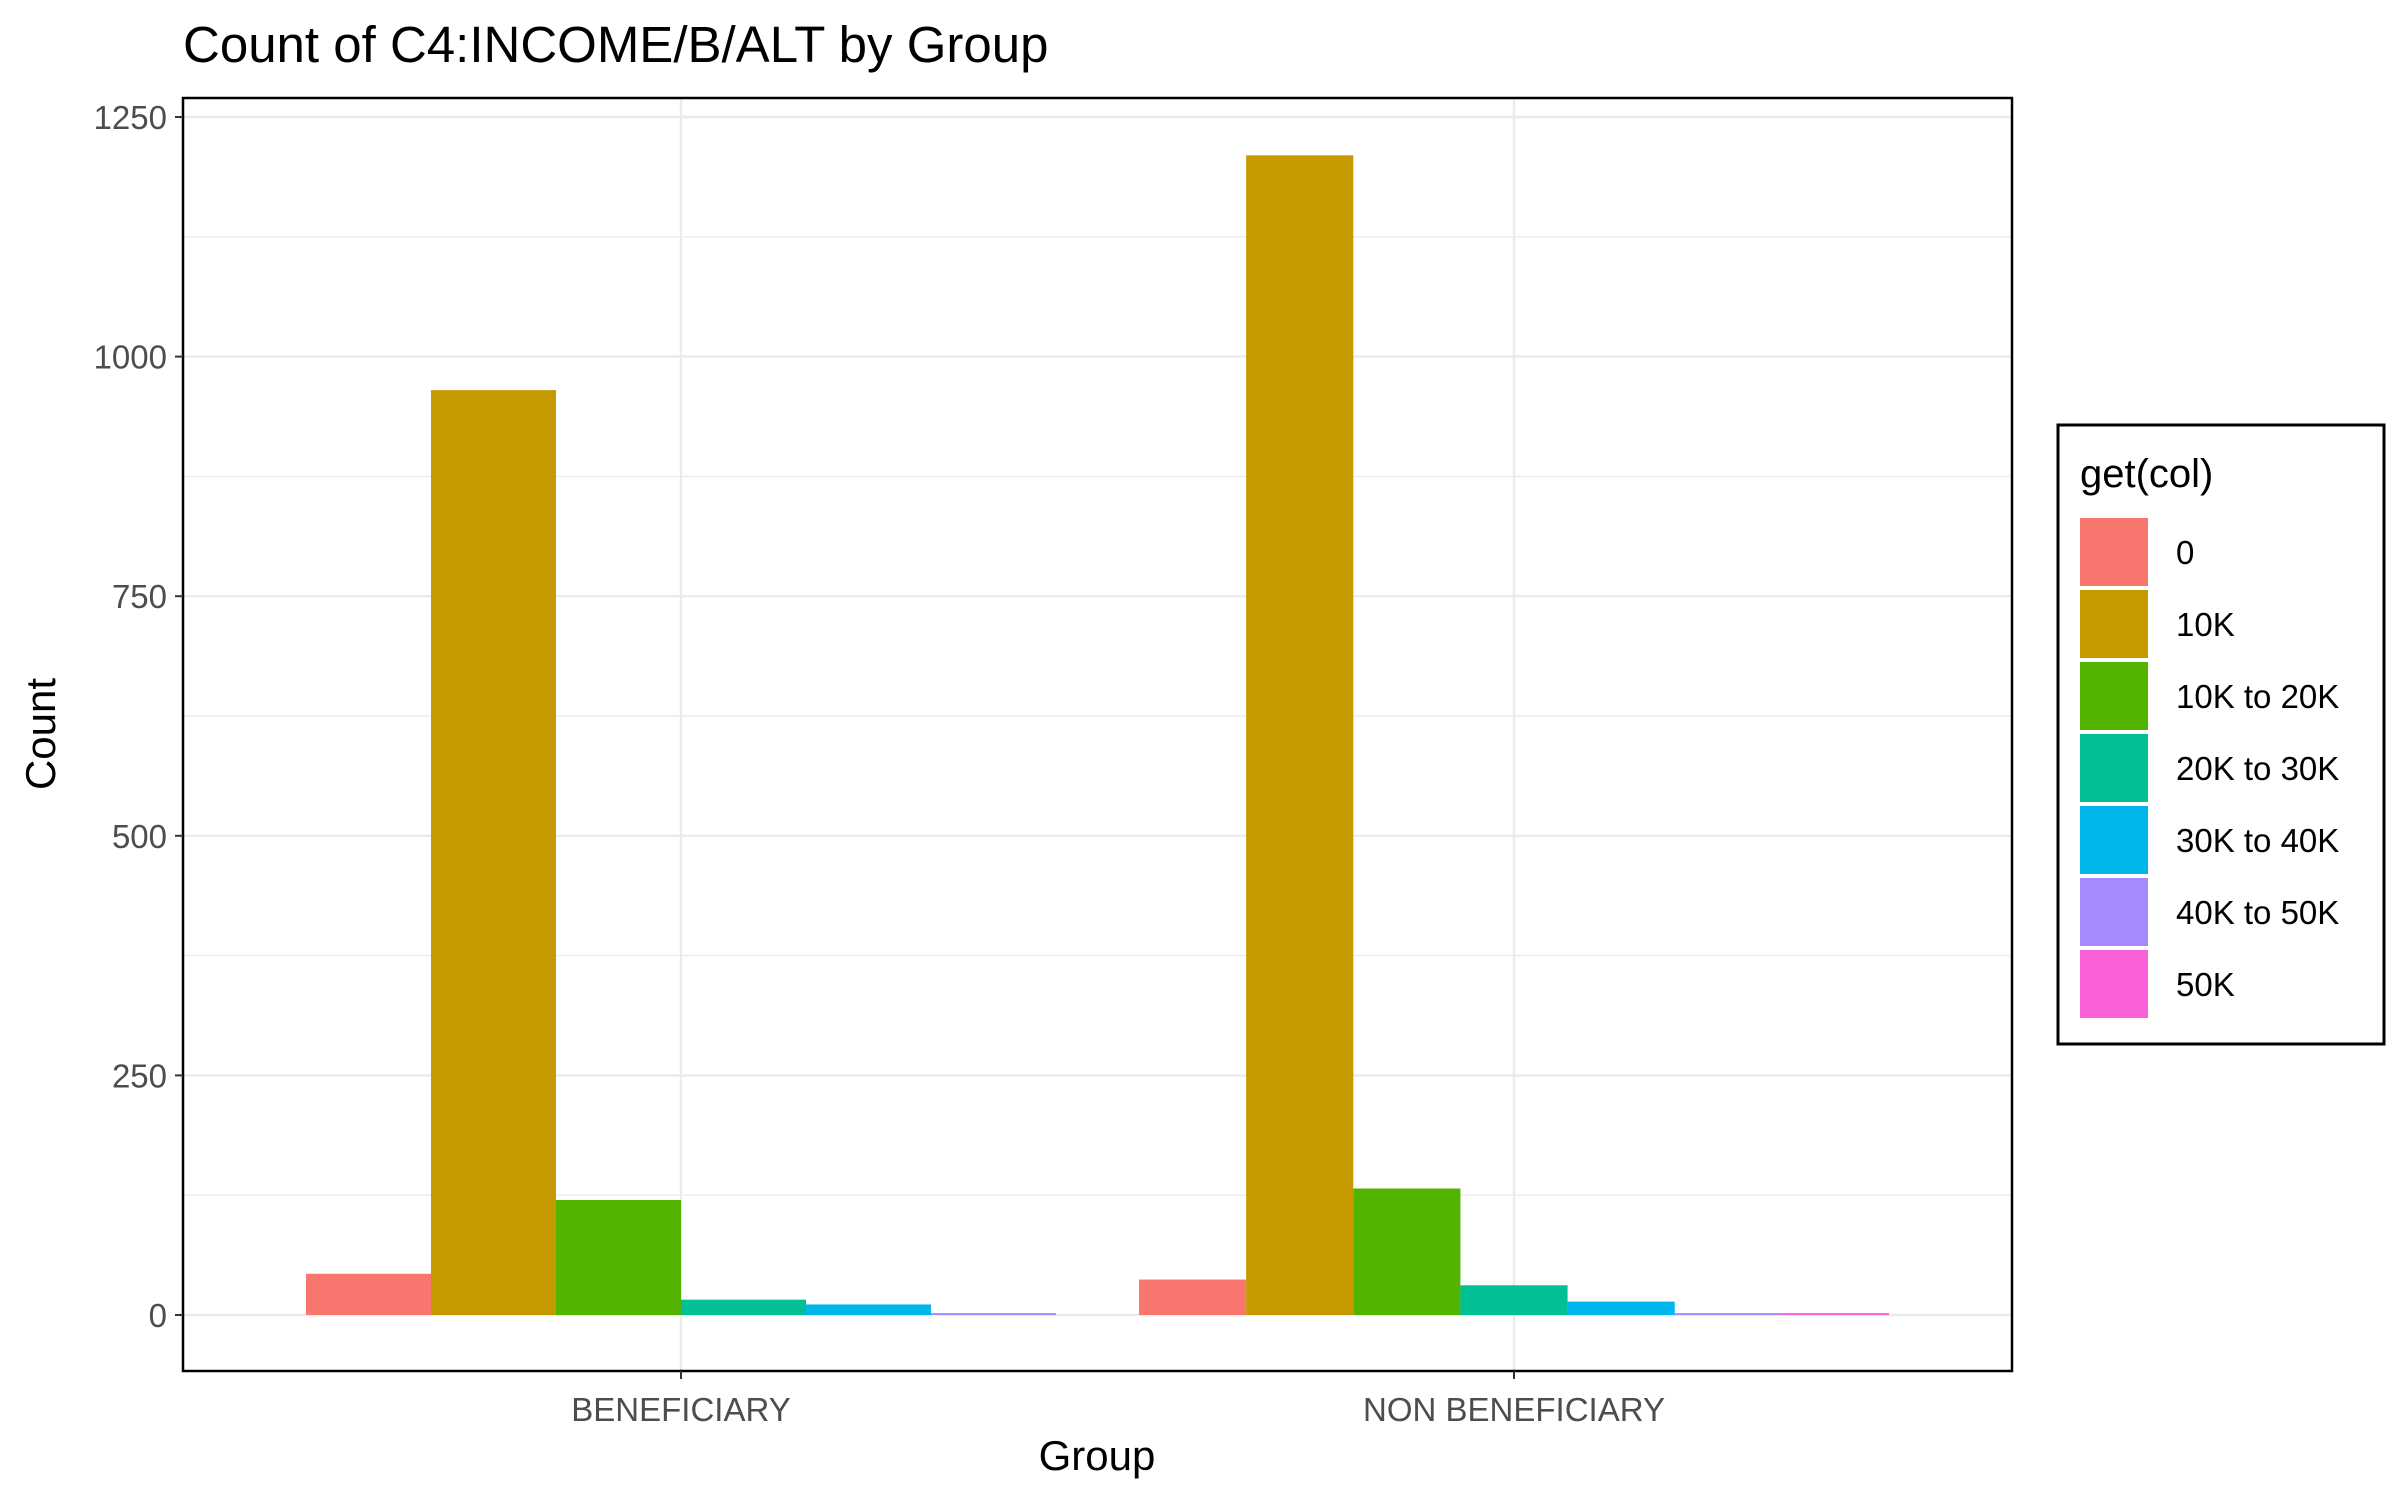 The height and width of the screenshot is (1500, 2400). I want to click on y-tick-label: 0, so click(158, 1315).